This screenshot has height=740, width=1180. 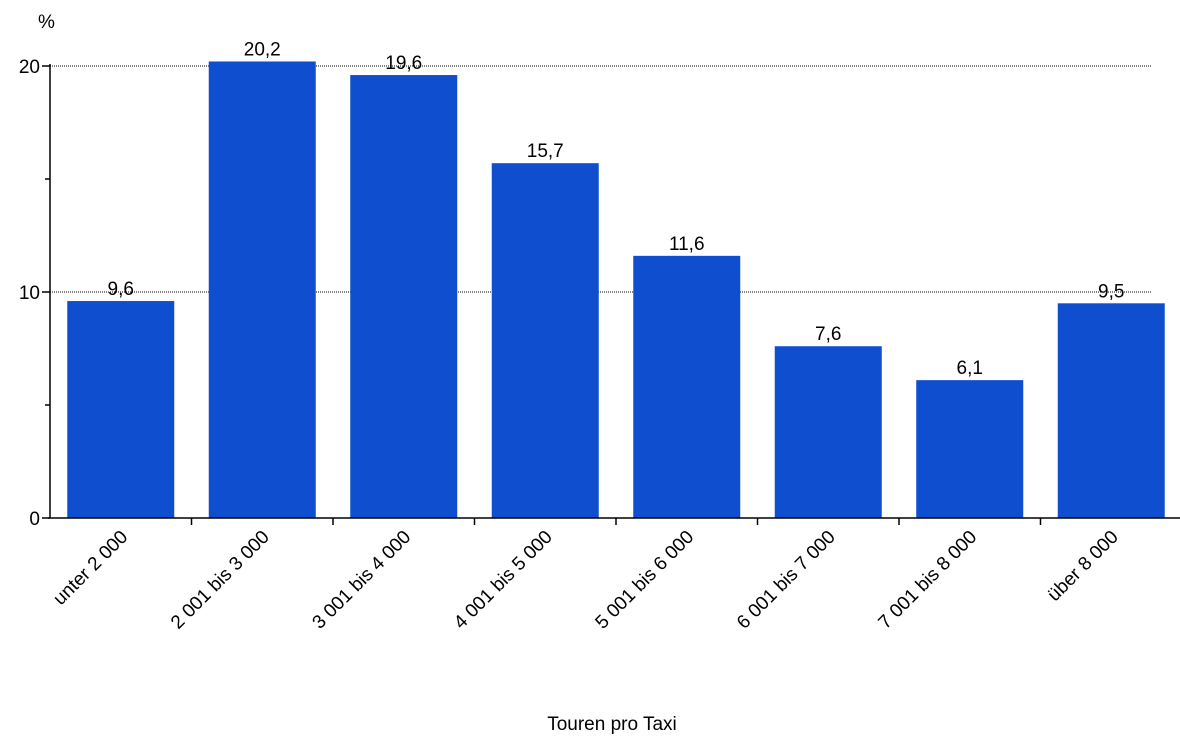 I want to click on category-label: 7 001 bis 8 000, so click(x=928, y=580).